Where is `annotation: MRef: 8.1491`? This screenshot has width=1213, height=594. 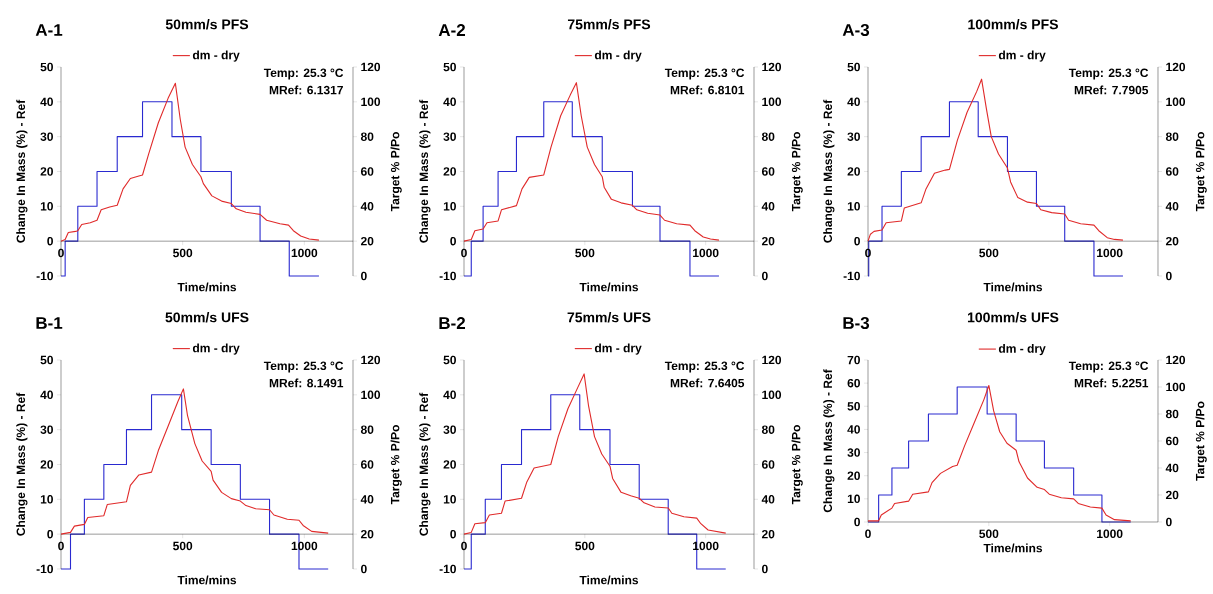 annotation: MRef: 8.1491 is located at coordinates (306, 383).